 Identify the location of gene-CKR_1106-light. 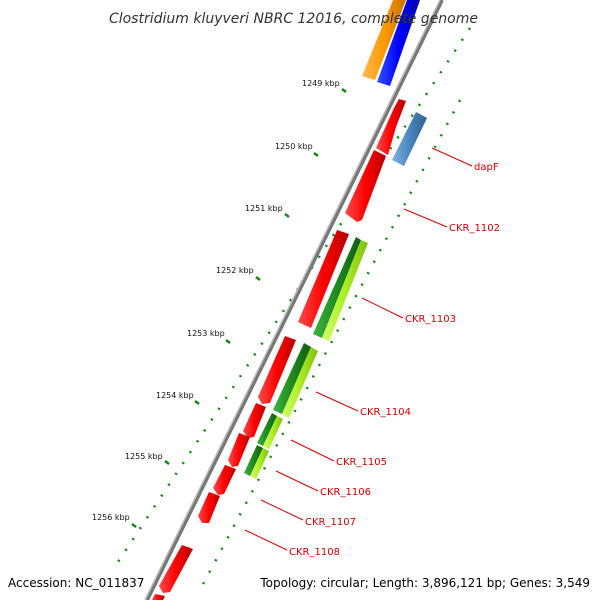
(259, 463).